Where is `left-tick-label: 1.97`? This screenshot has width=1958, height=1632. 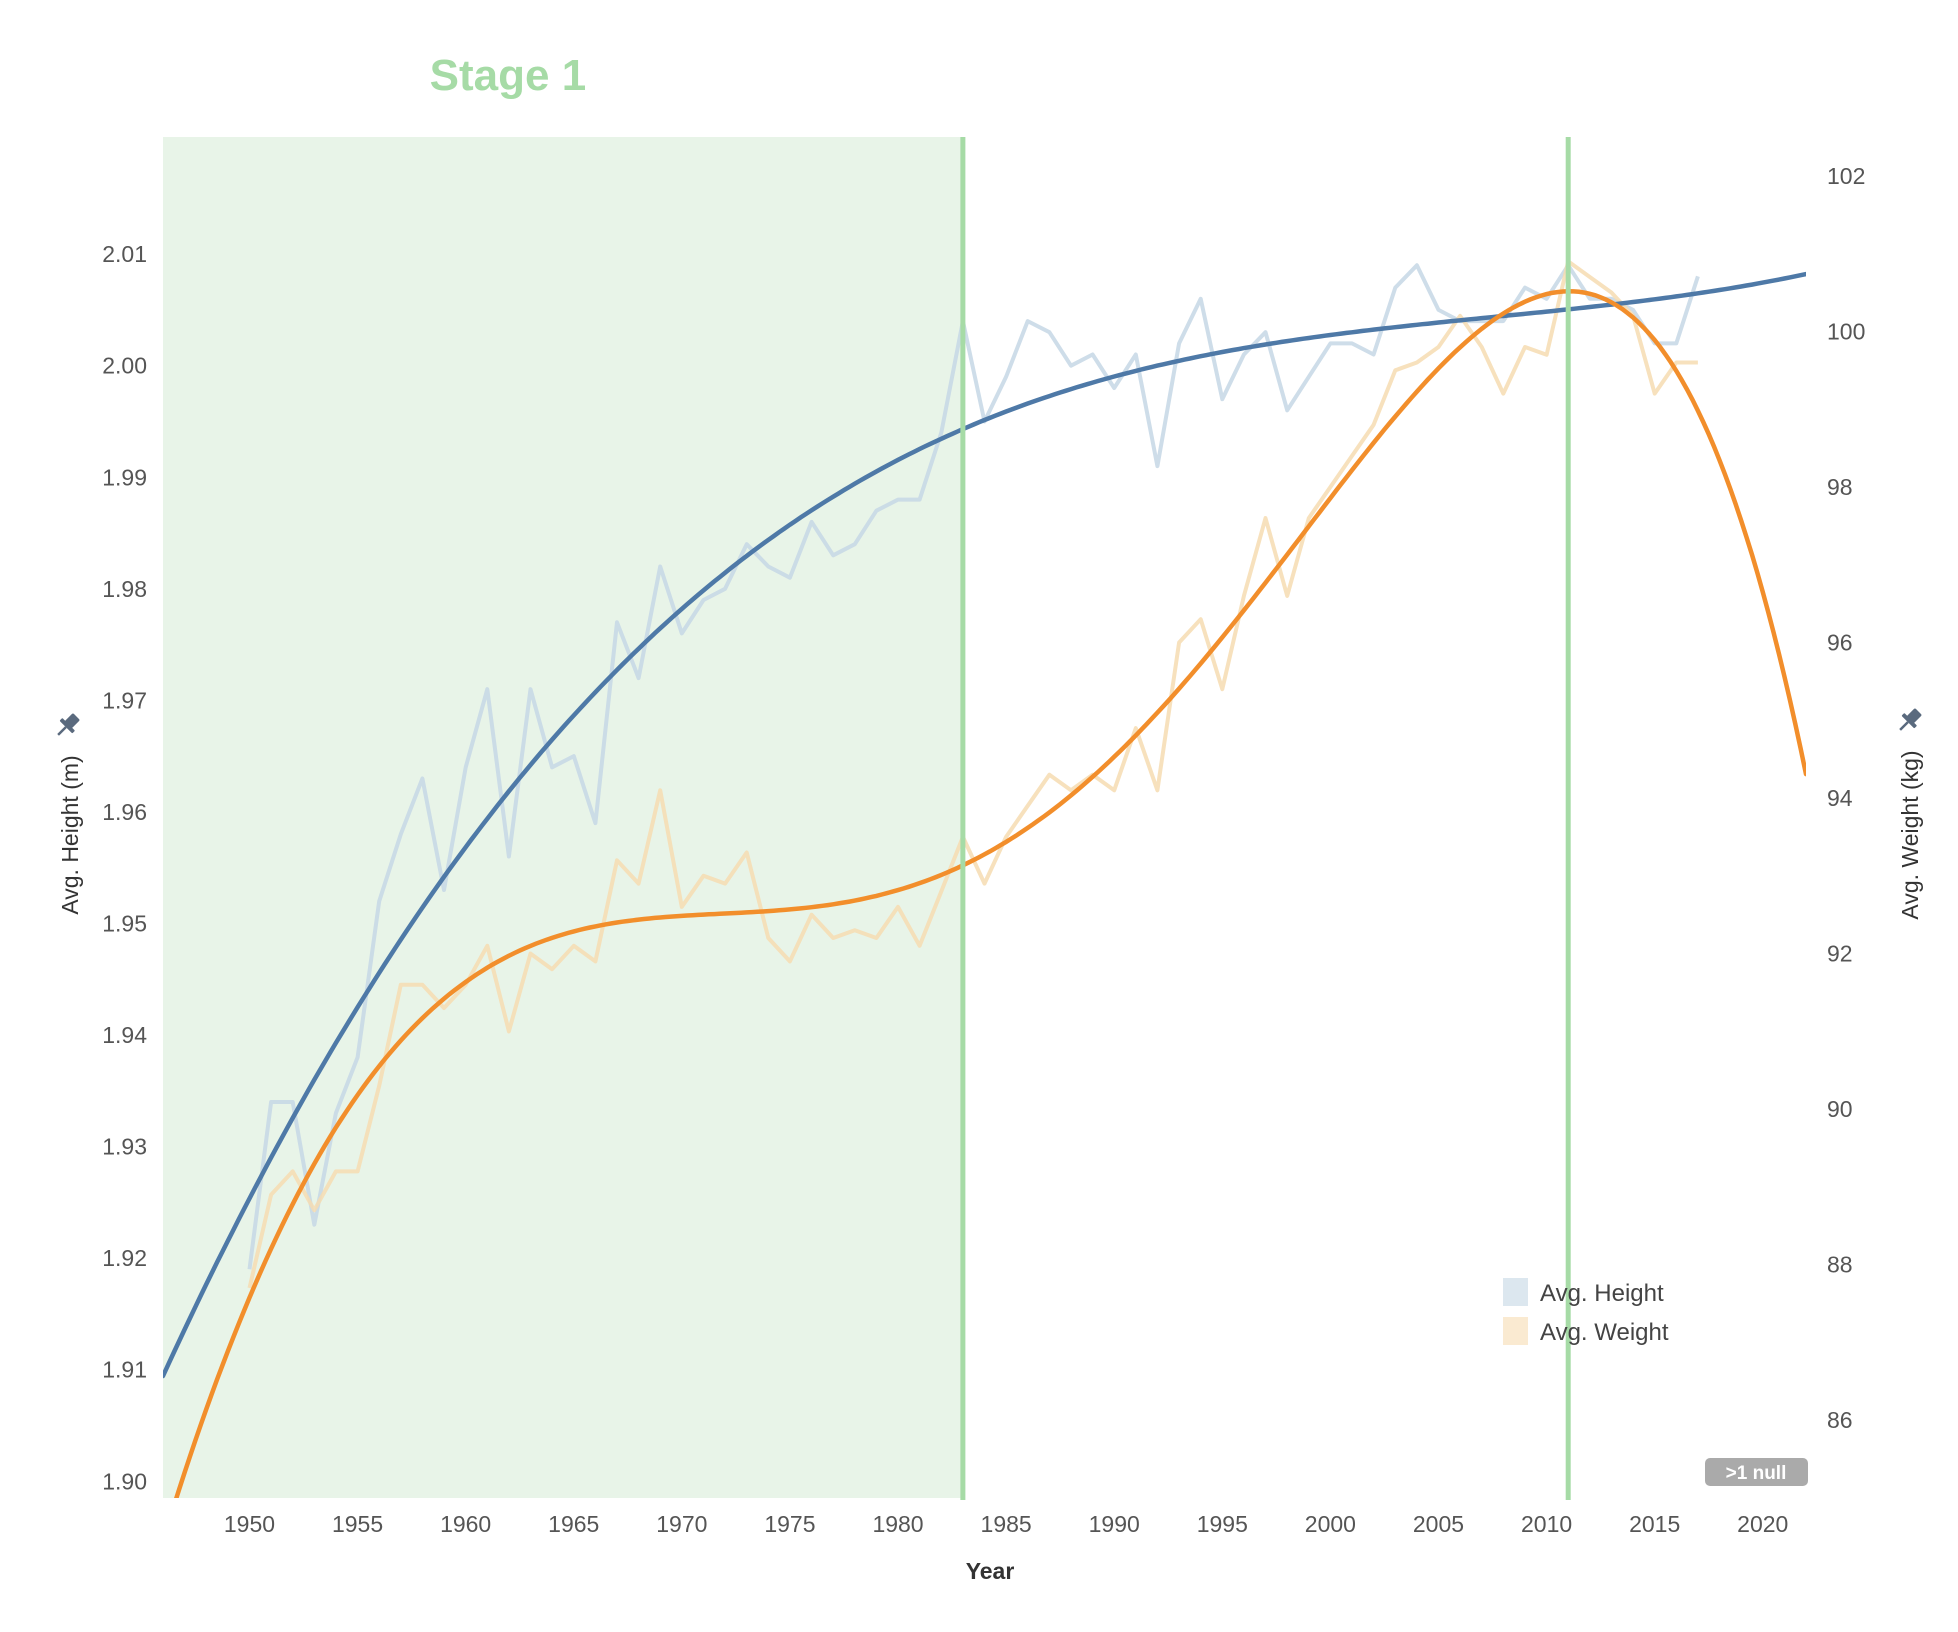 left-tick-label: 1.97 is located at coordinates (124, 700).